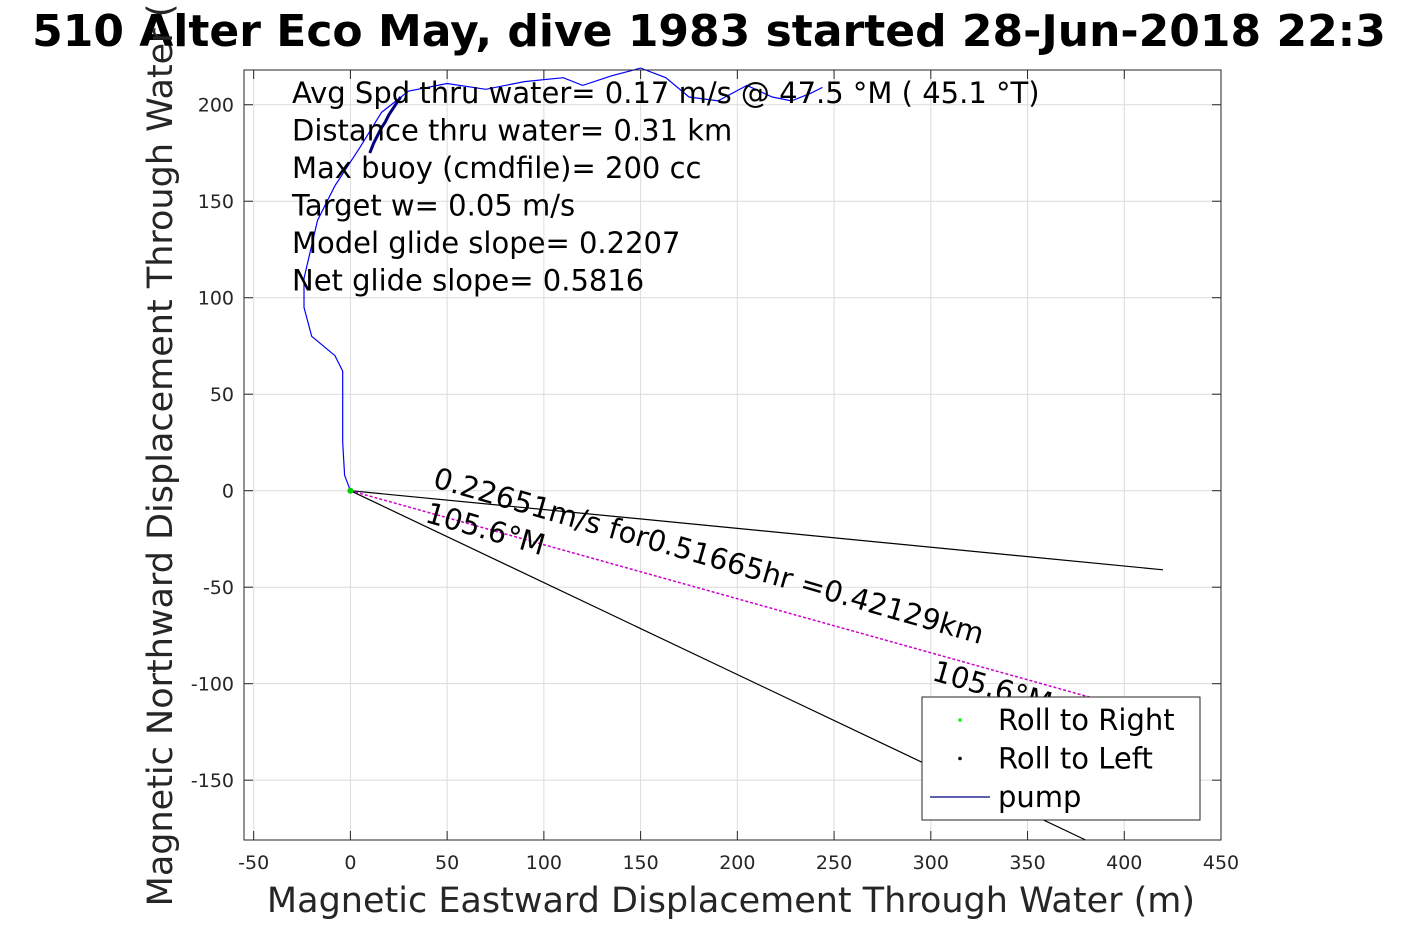 The image size is (1417, 945). What do you see at coordinates (433, 206) in the screenshot?
I see `info-line: Target w= 0.05 m/s` at bounding box center [433, 206].